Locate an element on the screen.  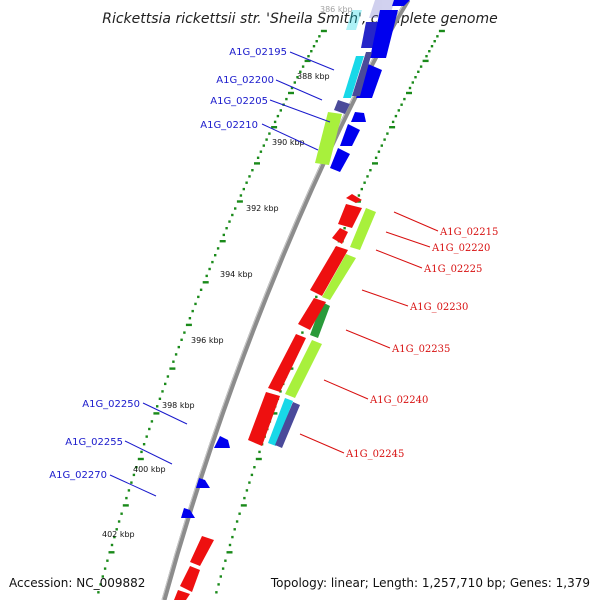
accession-text: Accession: NC_009882 is located at coordinates (77, 583).